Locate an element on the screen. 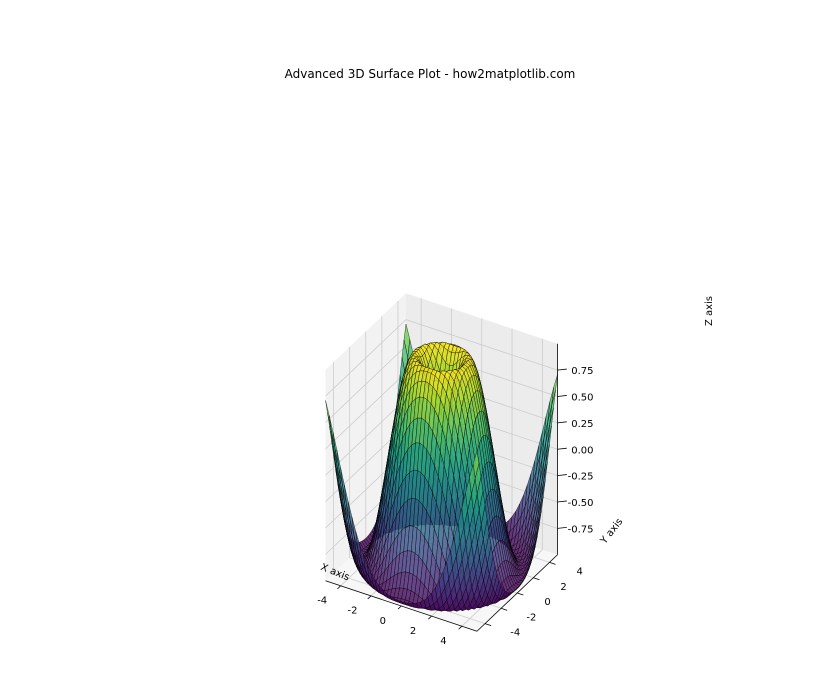 This screenshot has height=700, width=840. z-axis-label: Z axis is located at coordinates (709, 311).